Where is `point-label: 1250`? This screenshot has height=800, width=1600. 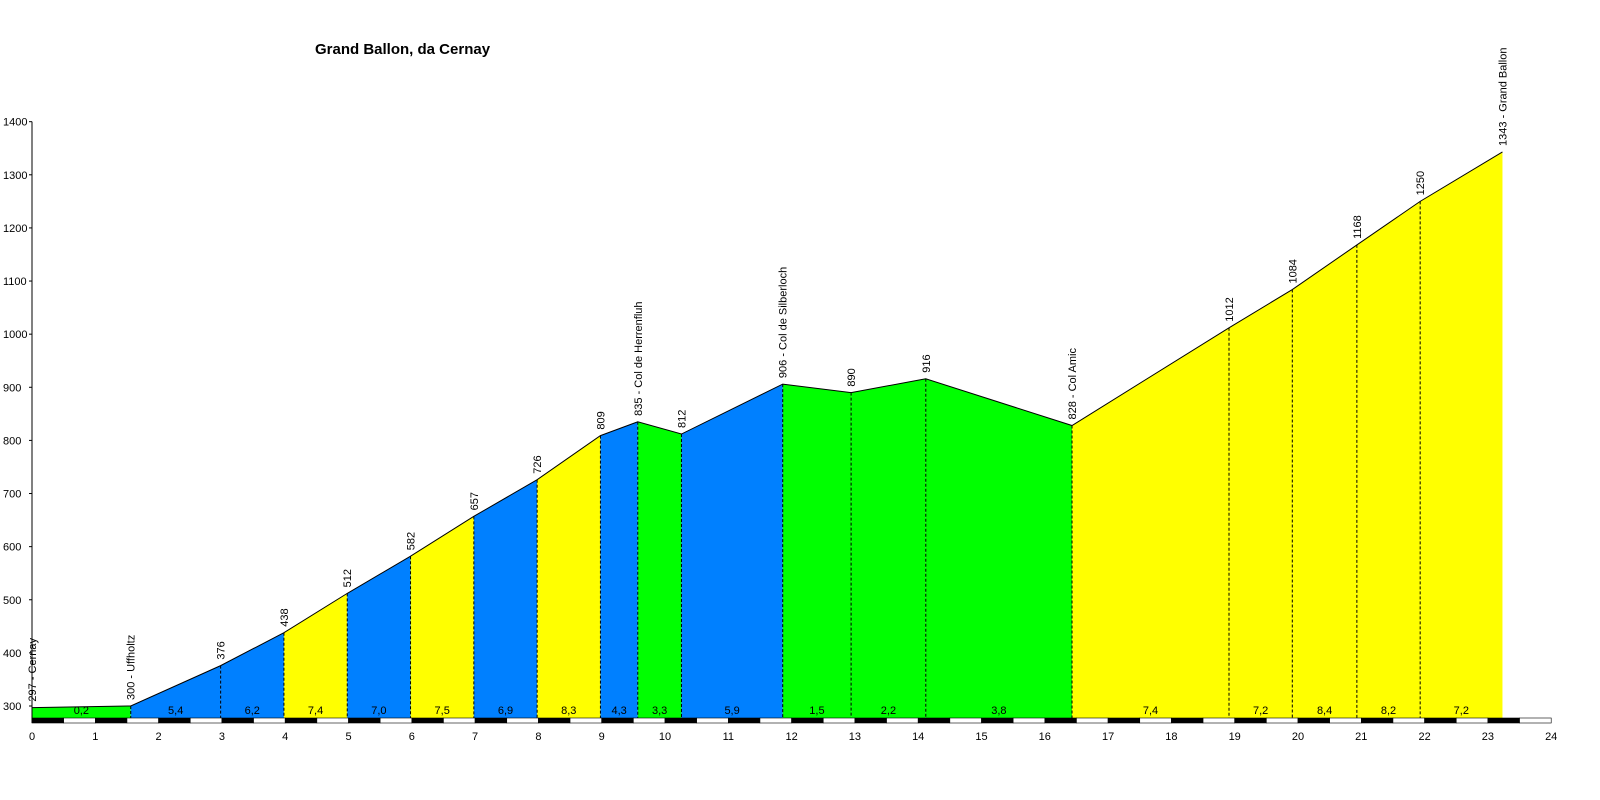 point-label: 1250 is located at coordinates (1421, 183).